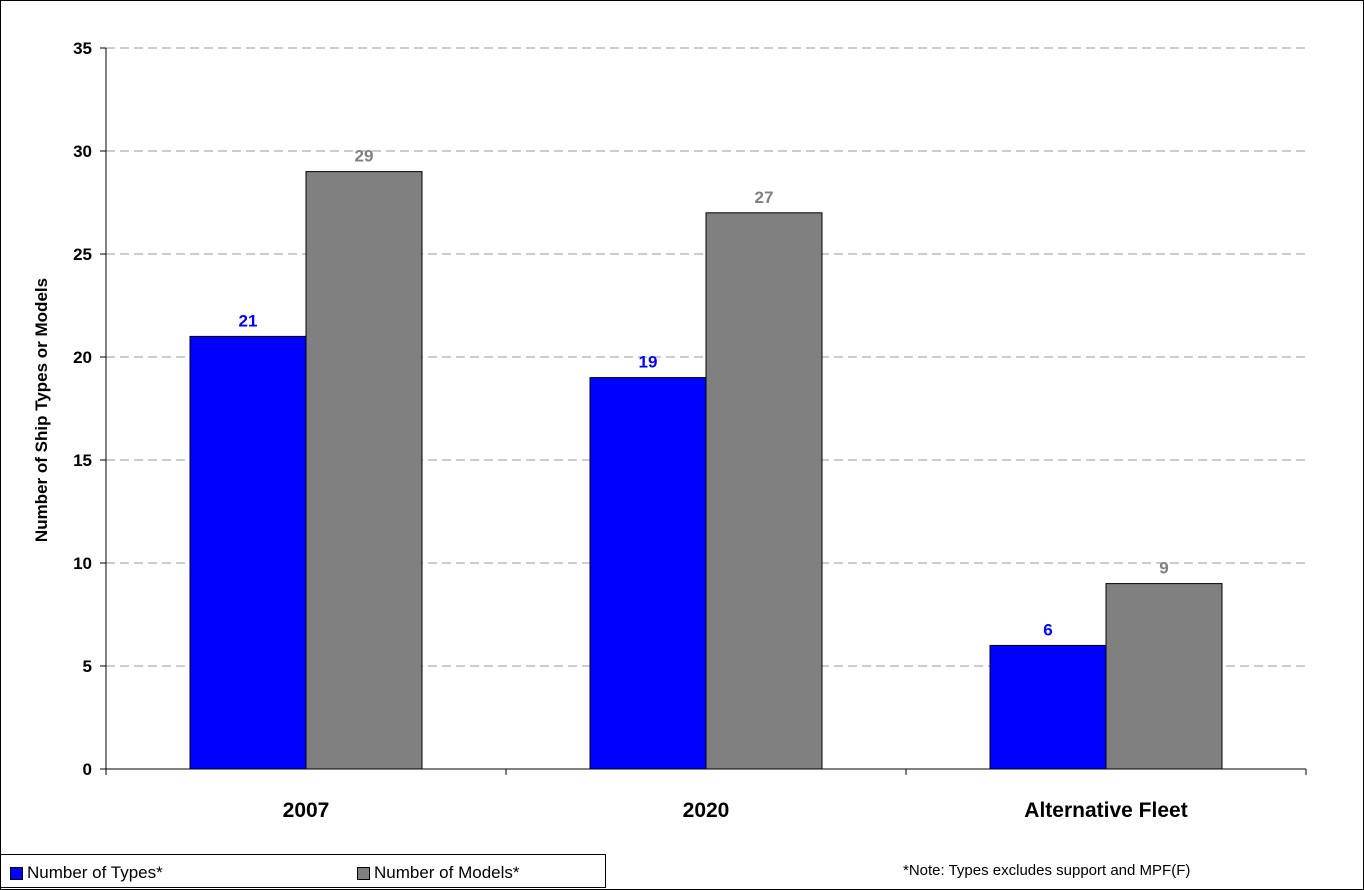 Image resolution: width=1364 pixels, height=890 pixels. Describe the element at coordinates (1105, 810) in the screenshot. I see `x-tick-label-2: Alternative Fleet` at that location.